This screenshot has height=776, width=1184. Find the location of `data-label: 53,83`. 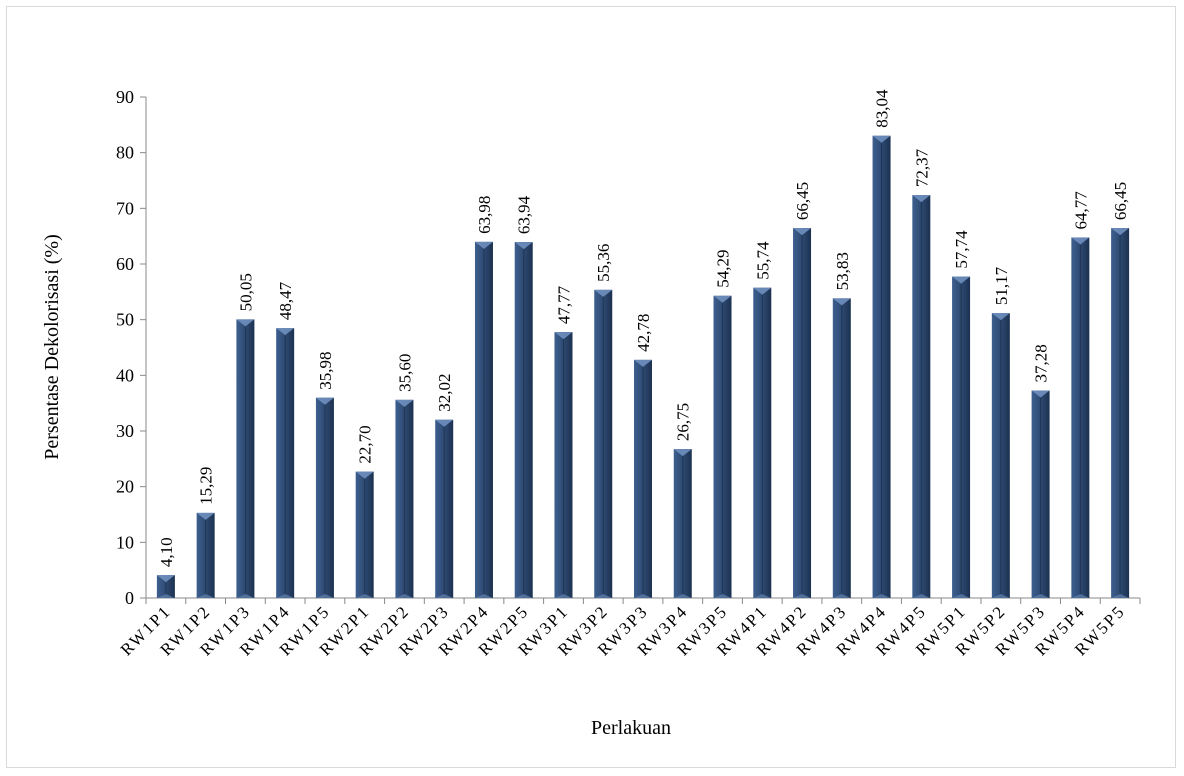

data-label: 53,83 is located at coordinates (842, 271).